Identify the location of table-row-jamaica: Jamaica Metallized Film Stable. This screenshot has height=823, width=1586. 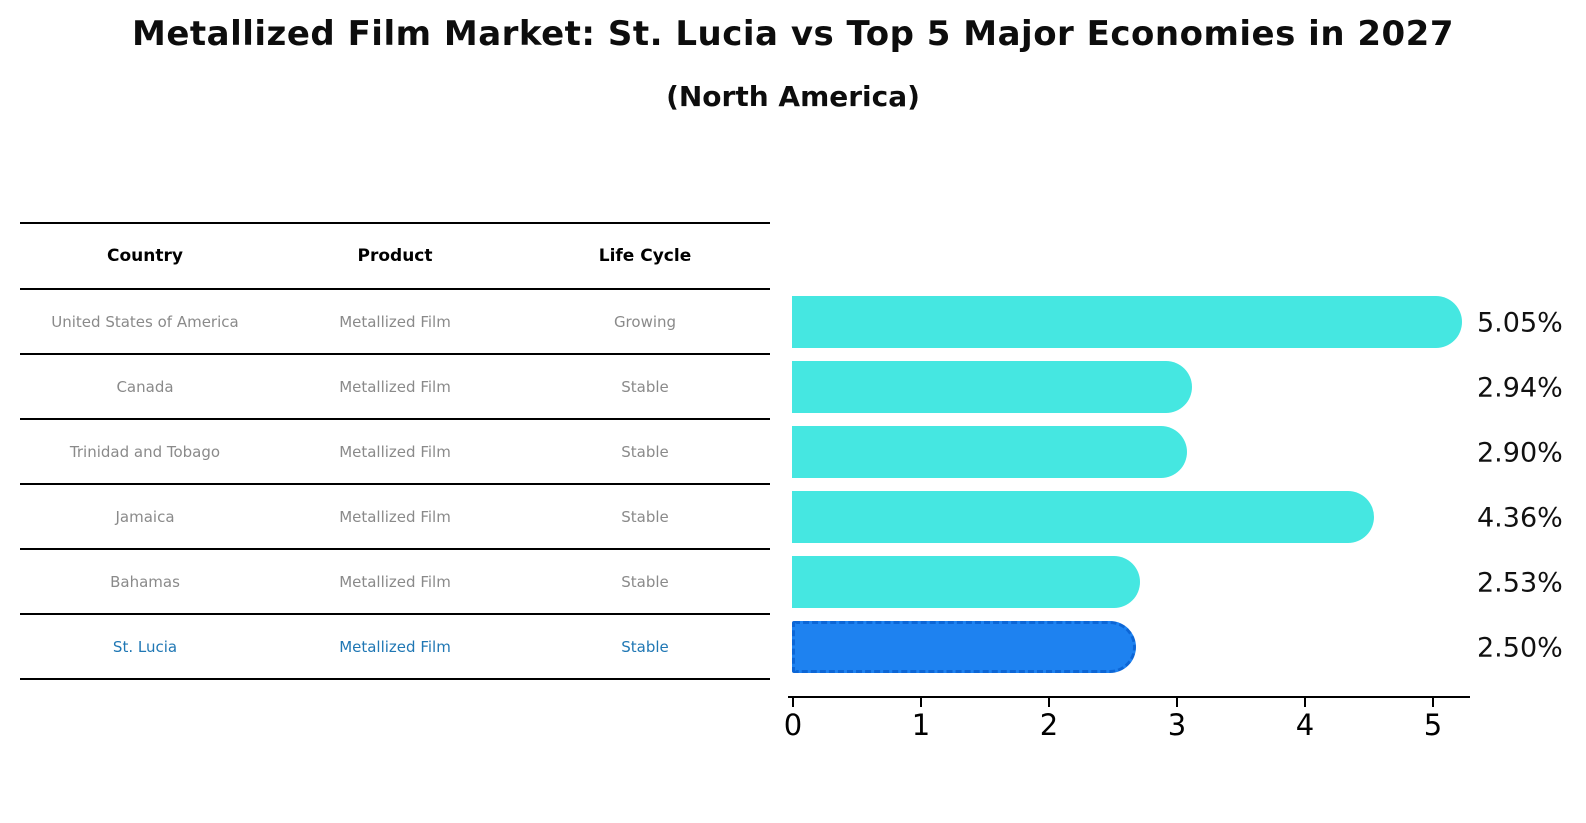
(395, 517).